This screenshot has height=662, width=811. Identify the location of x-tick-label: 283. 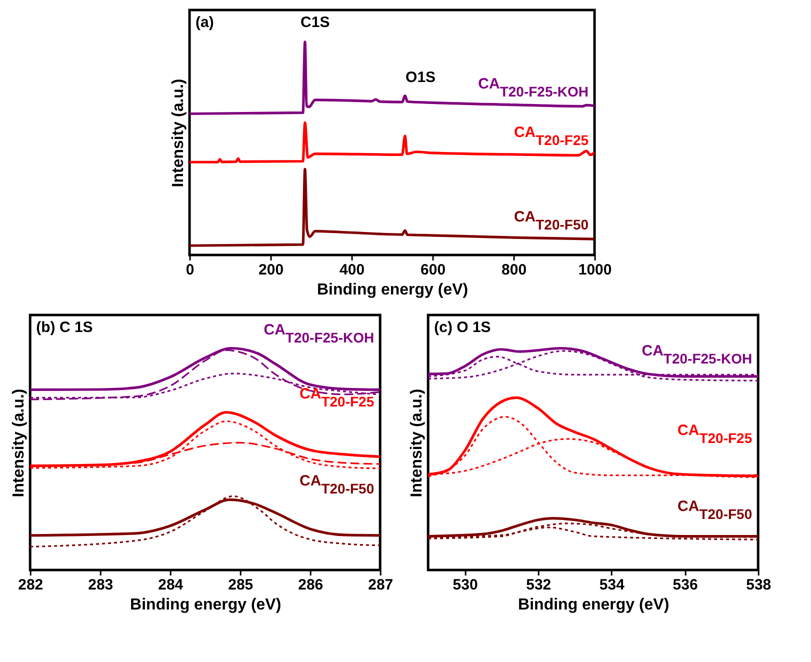
(101, 585).